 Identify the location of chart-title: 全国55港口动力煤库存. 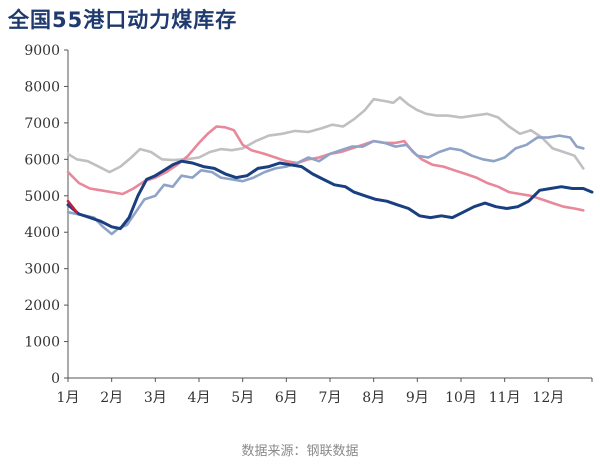
(123, 20).